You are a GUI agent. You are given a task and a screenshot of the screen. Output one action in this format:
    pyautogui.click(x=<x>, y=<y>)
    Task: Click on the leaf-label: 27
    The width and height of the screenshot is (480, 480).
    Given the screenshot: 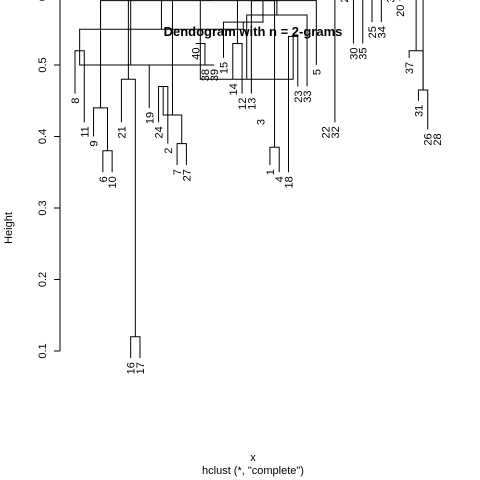 What is the action you would take?
    pyautogui.click(x=187, y=175)
    